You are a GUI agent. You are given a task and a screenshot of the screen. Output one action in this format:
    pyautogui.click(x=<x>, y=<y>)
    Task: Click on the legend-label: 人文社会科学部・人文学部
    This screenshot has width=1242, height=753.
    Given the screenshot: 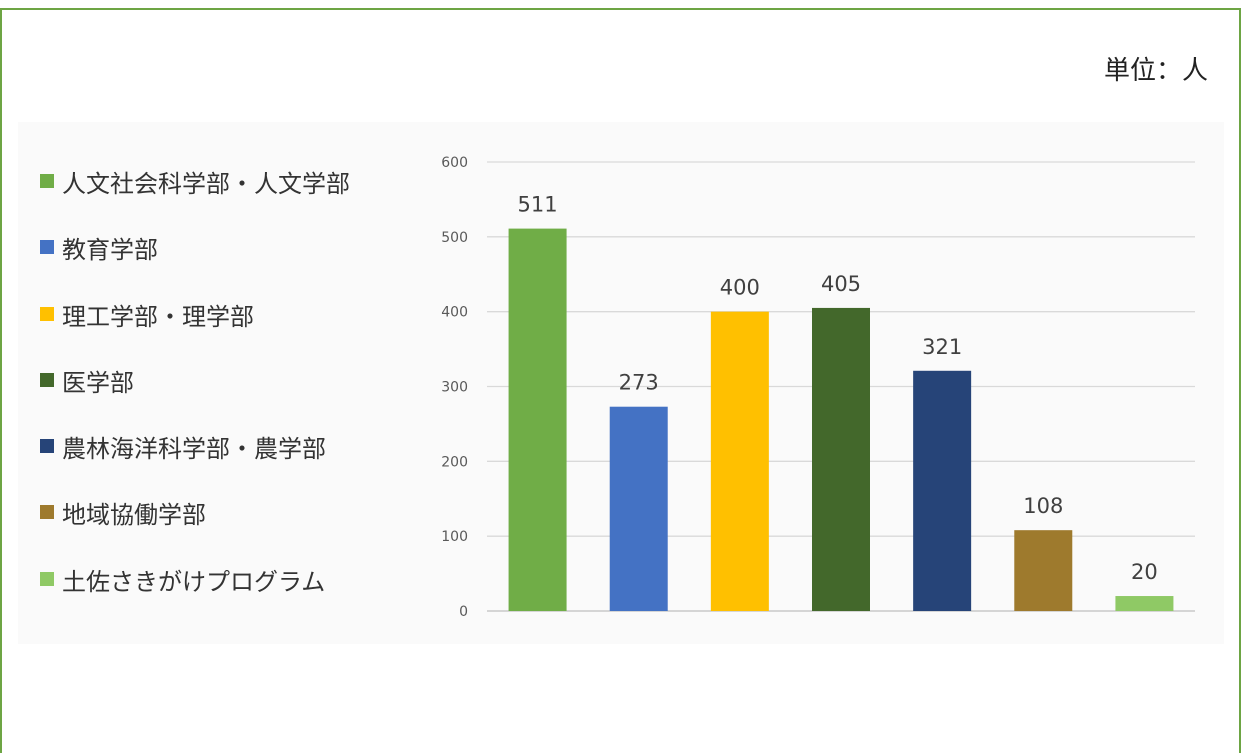 What is the action you would take?
    pyautogui.click(x=206, y=184)
    